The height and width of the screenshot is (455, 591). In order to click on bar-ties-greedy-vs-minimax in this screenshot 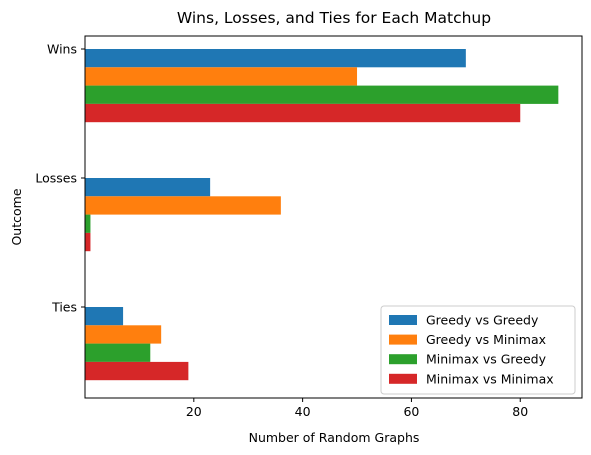, I will do `click(123, 334)`.